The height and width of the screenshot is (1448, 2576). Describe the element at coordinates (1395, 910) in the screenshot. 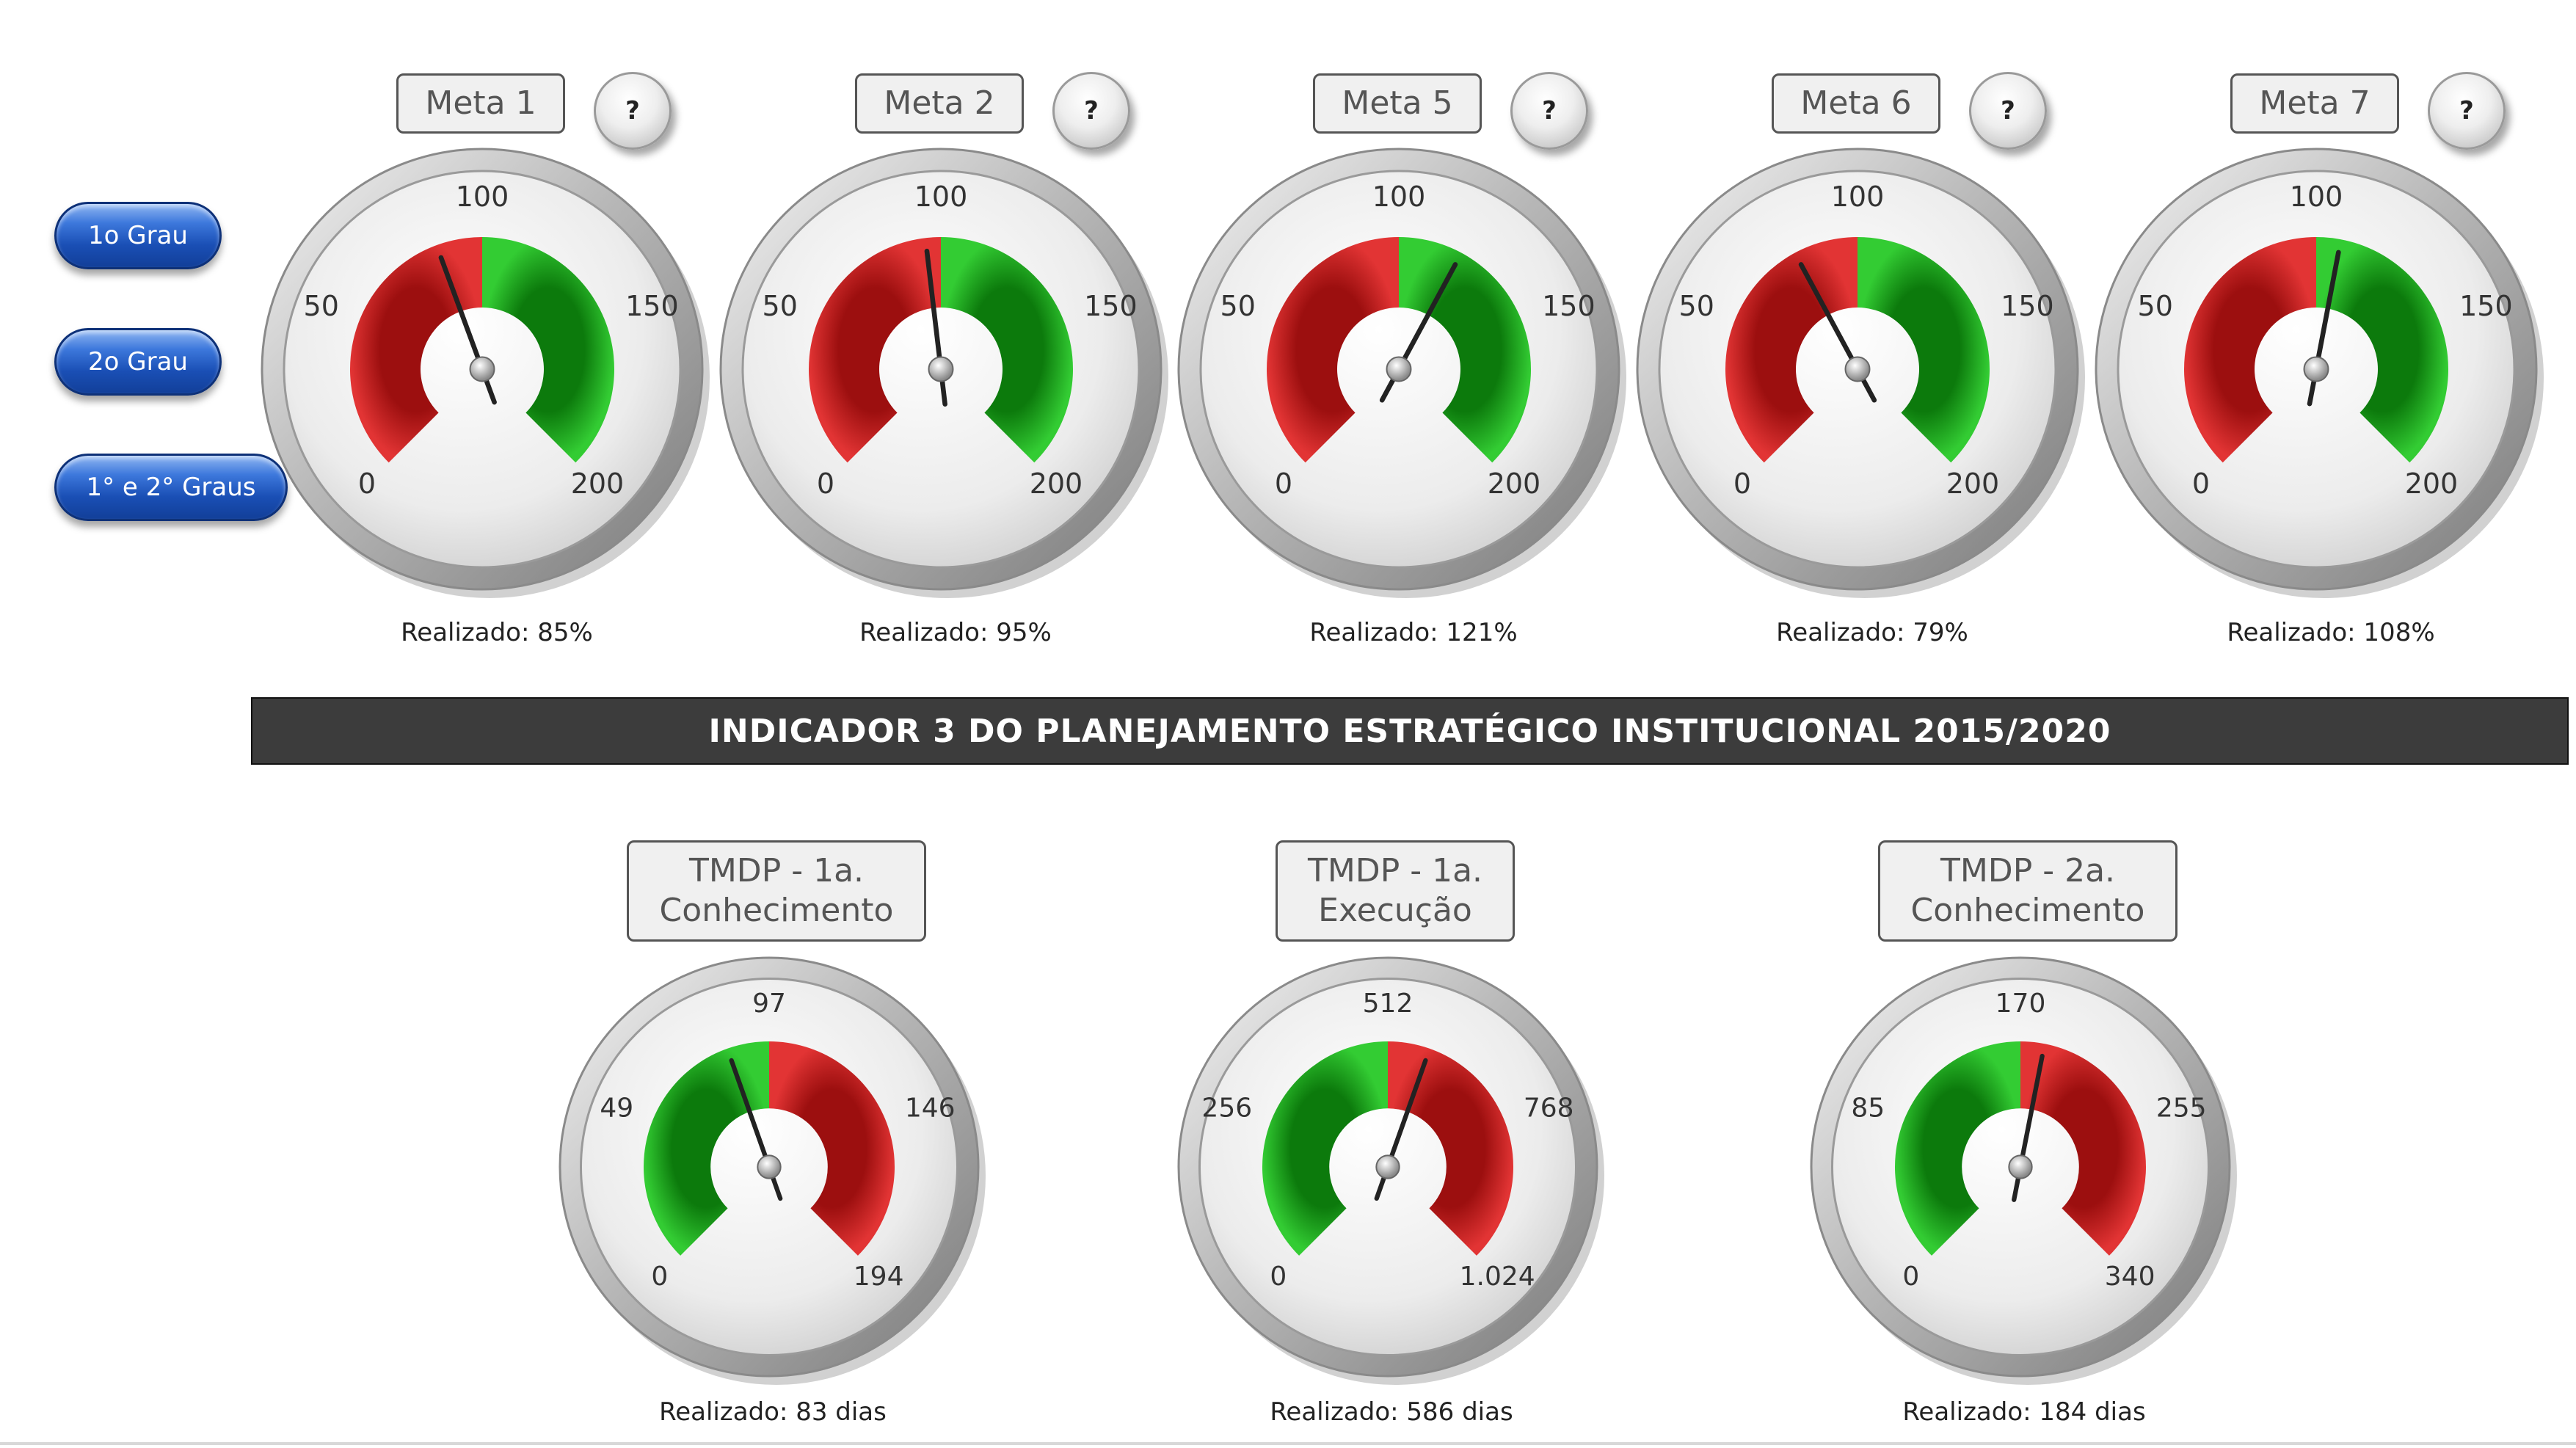

I see `title-line: Execução` at that location.